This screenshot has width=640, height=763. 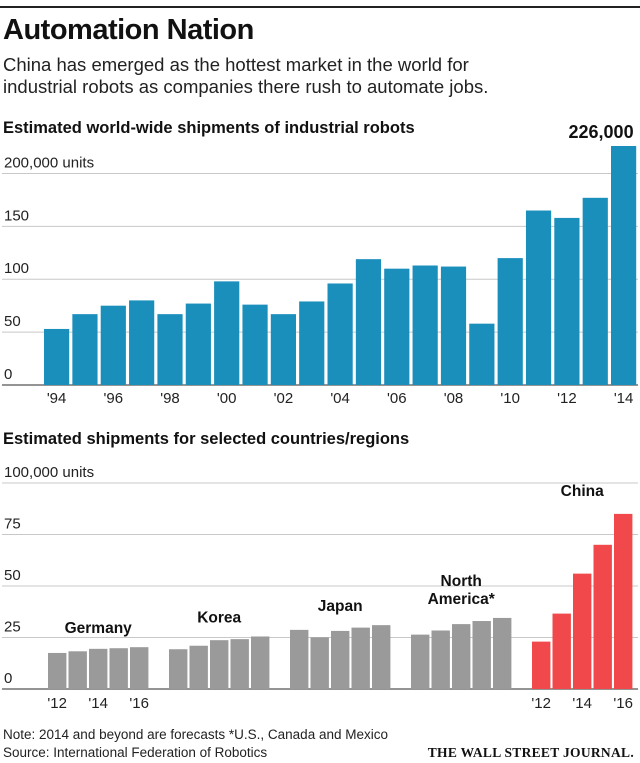 What do you see at coordinates (461, 656) in the screenshot?
I see `chart2-bar-north-america--2014` at bounding box center [461, 656].